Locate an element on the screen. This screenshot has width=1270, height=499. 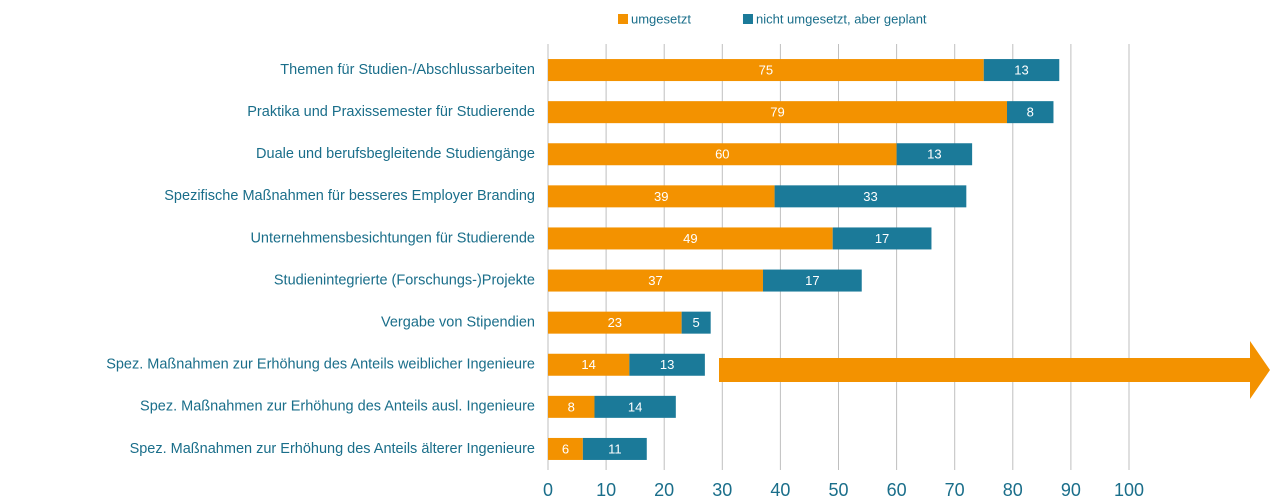
value-label: 75 is located at coordinates (766, 69).